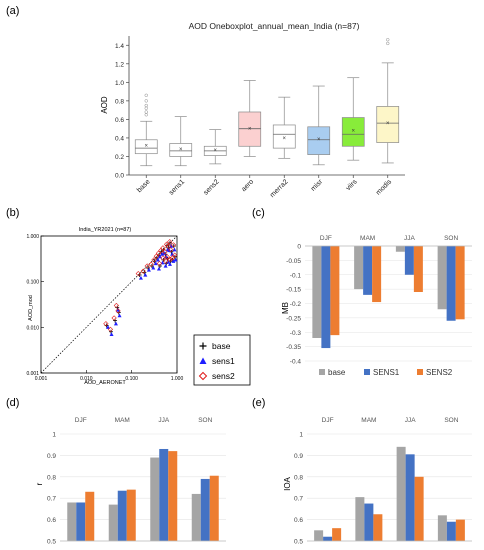  I want to click on x-tick-label: 1.000, so click(177, 379).